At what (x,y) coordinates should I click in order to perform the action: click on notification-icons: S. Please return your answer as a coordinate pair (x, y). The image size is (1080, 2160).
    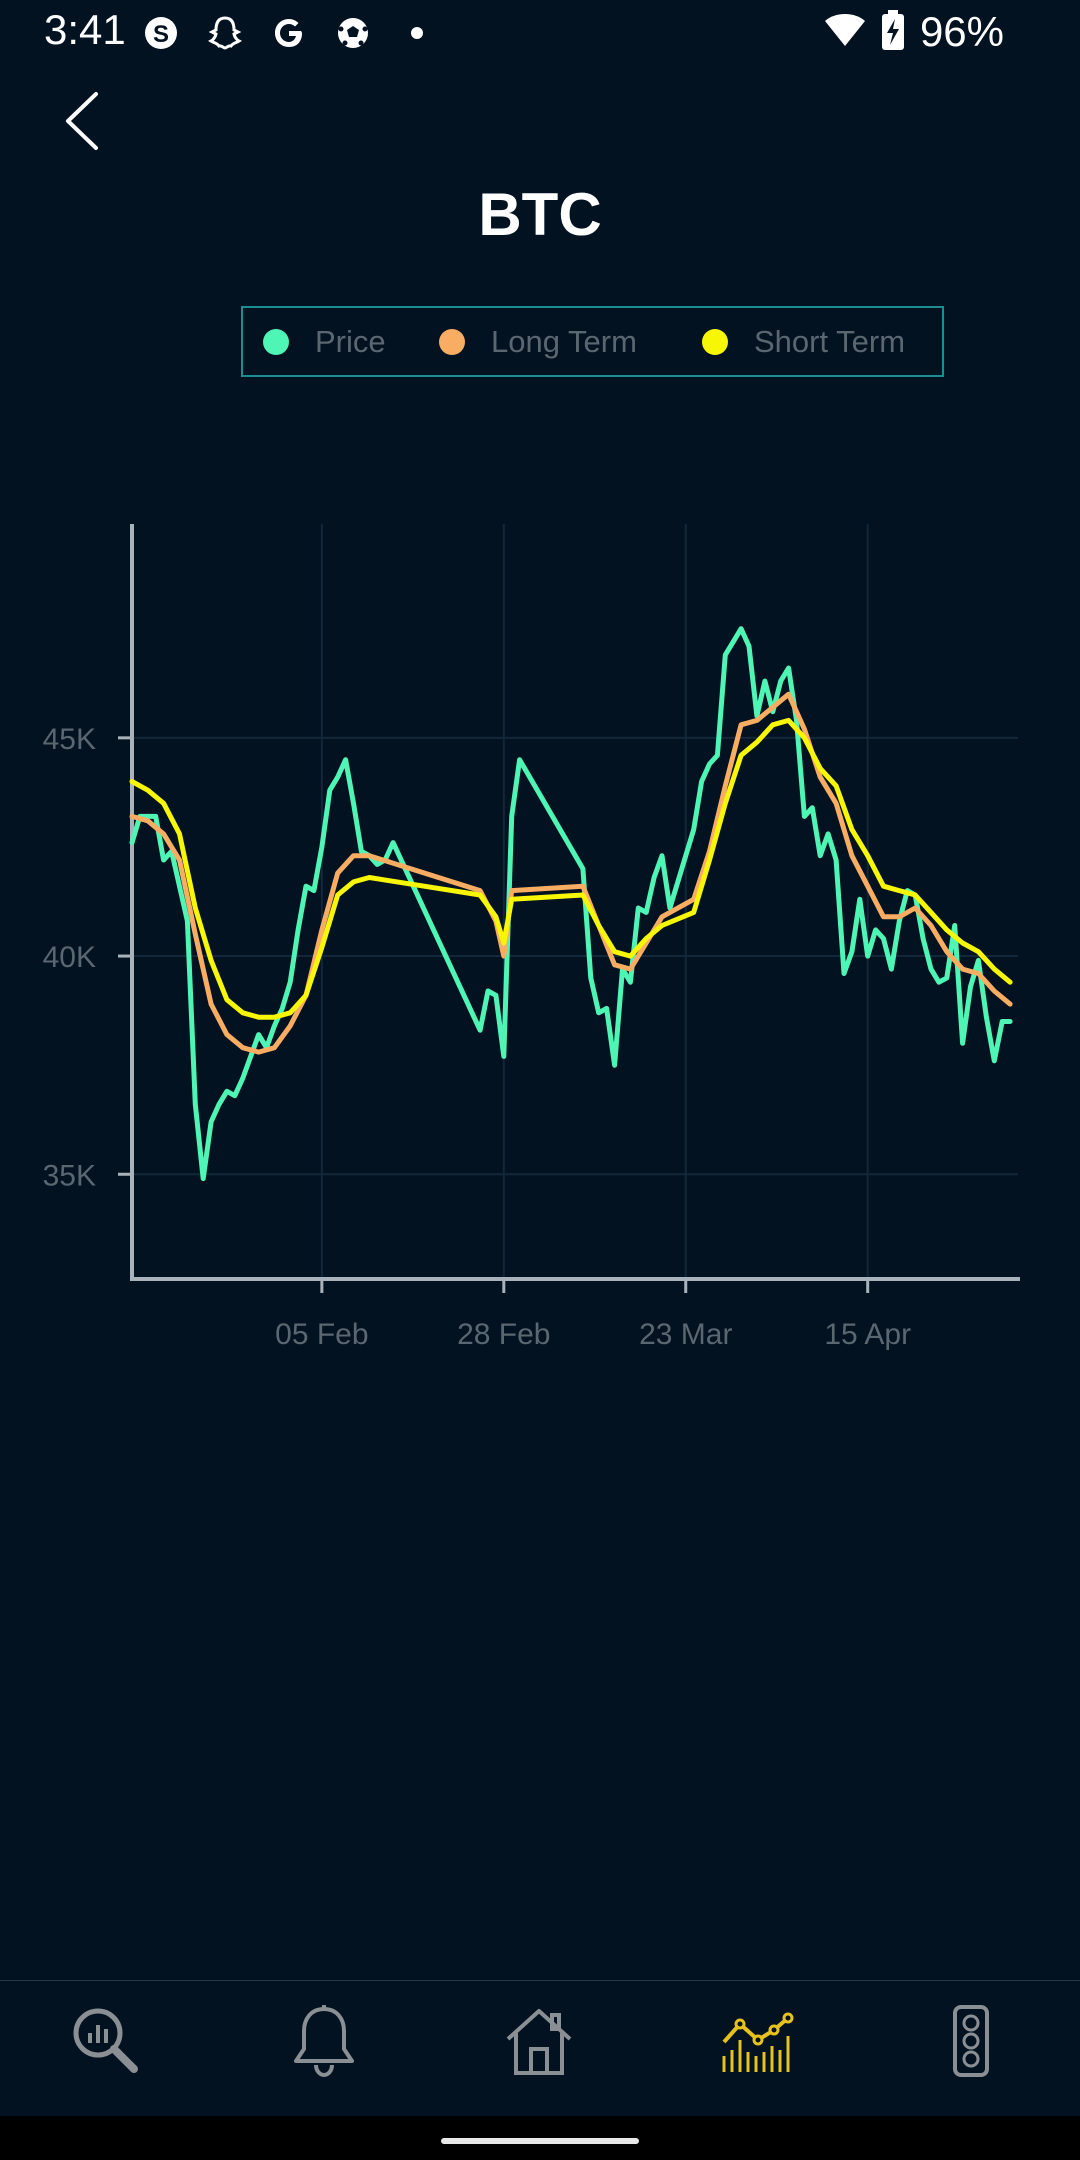
    Looking at the image, I should click on (289, 33).